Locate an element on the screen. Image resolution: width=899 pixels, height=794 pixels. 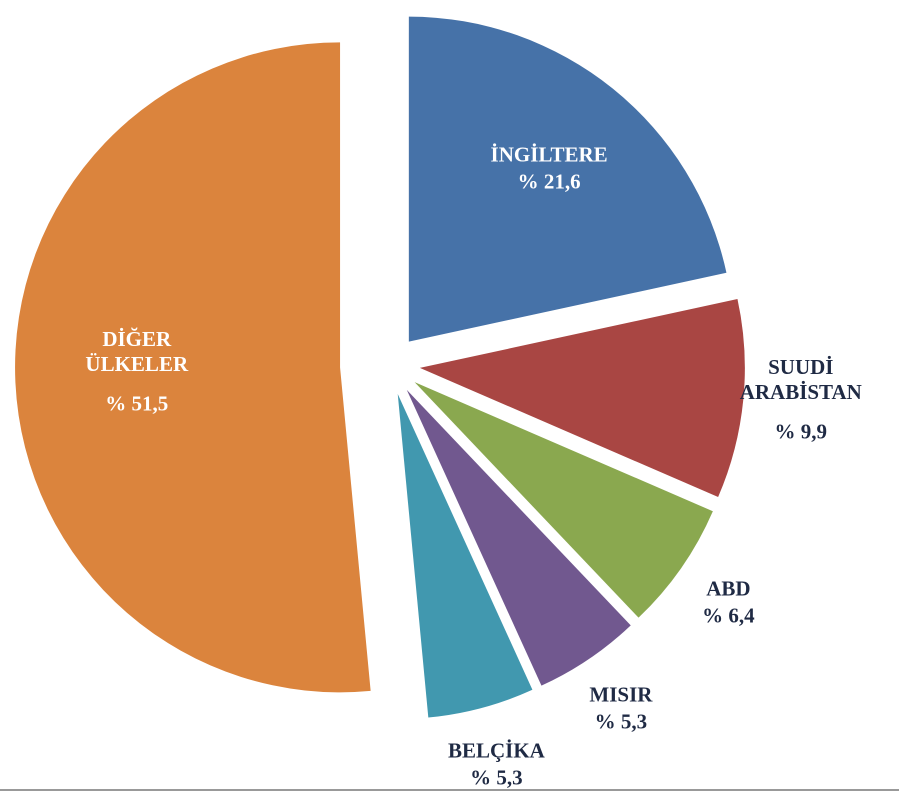
slice-label: SUUDİ ARABİSTAN is located at coordinates (800, 380).